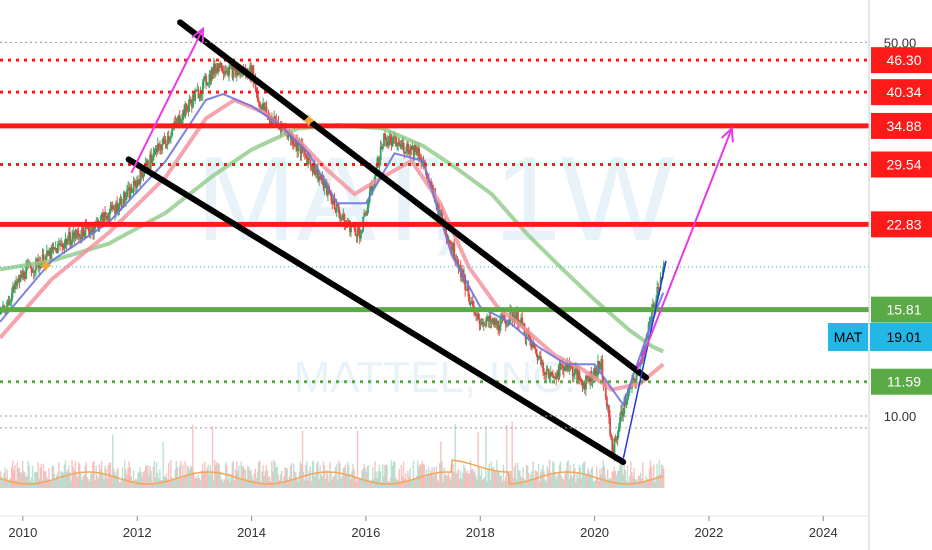  I want to click on breakout-line, so click(644, 360).